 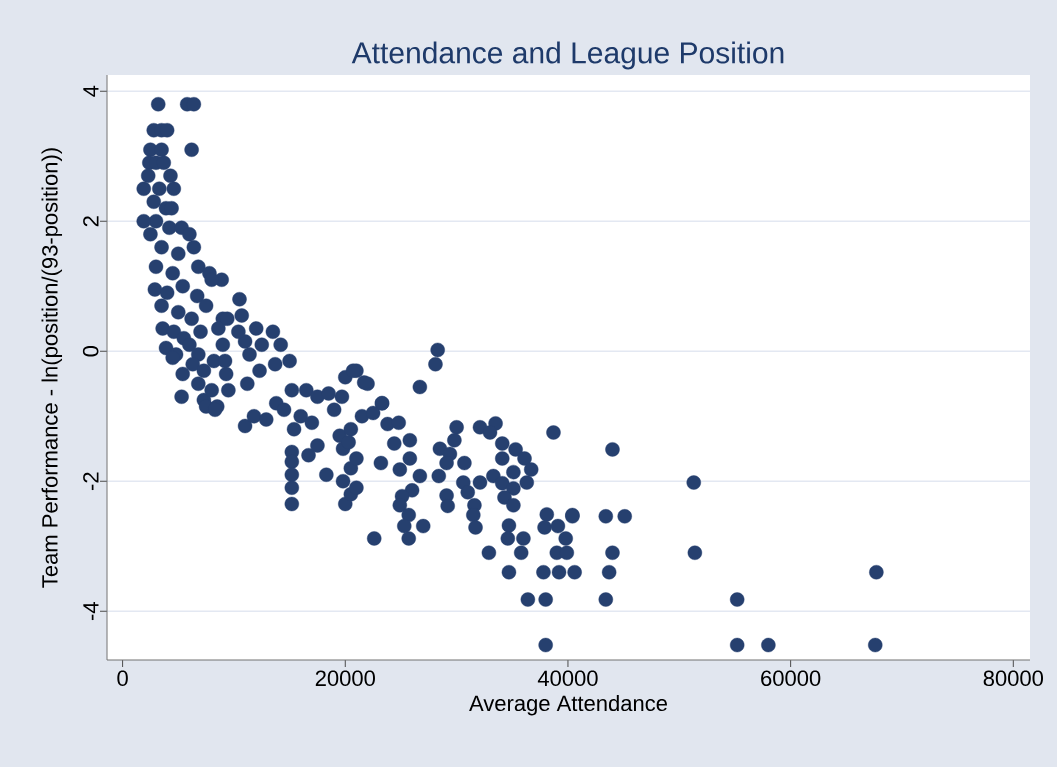 What do you see at coordinates (122, 678) in the screenshot?
I see `x-tick-label: 0` at bounding box center [122, 678].